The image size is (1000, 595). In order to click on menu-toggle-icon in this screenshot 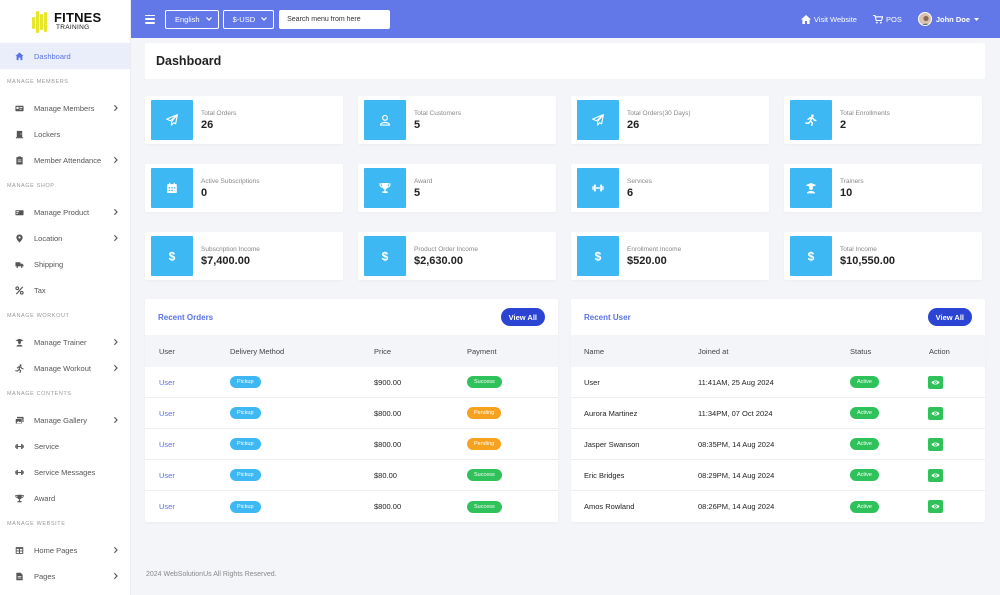, I will do `click(150, 19)`.